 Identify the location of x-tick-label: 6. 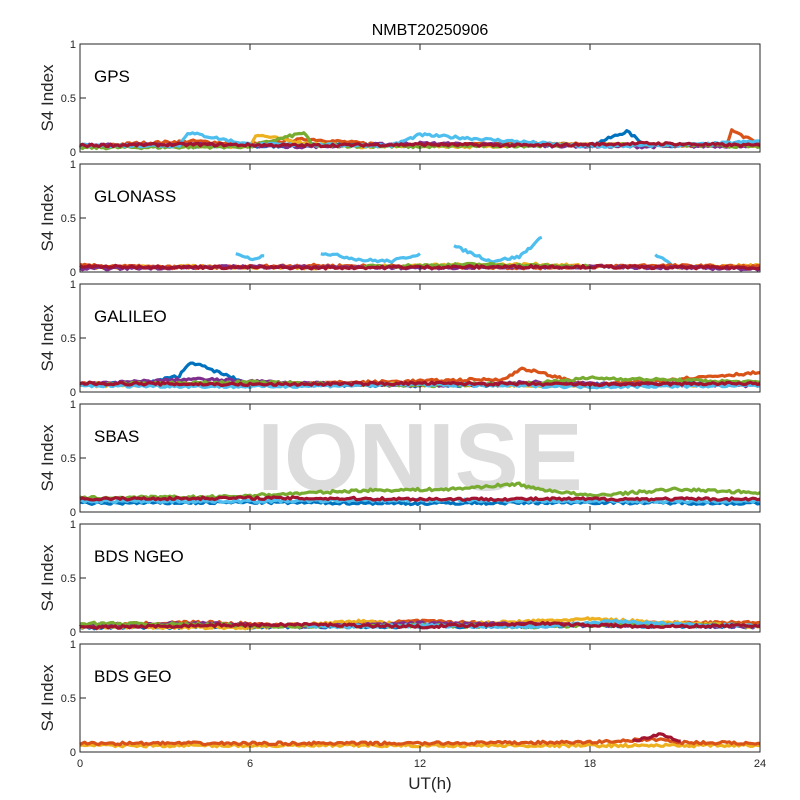
(250, 764).